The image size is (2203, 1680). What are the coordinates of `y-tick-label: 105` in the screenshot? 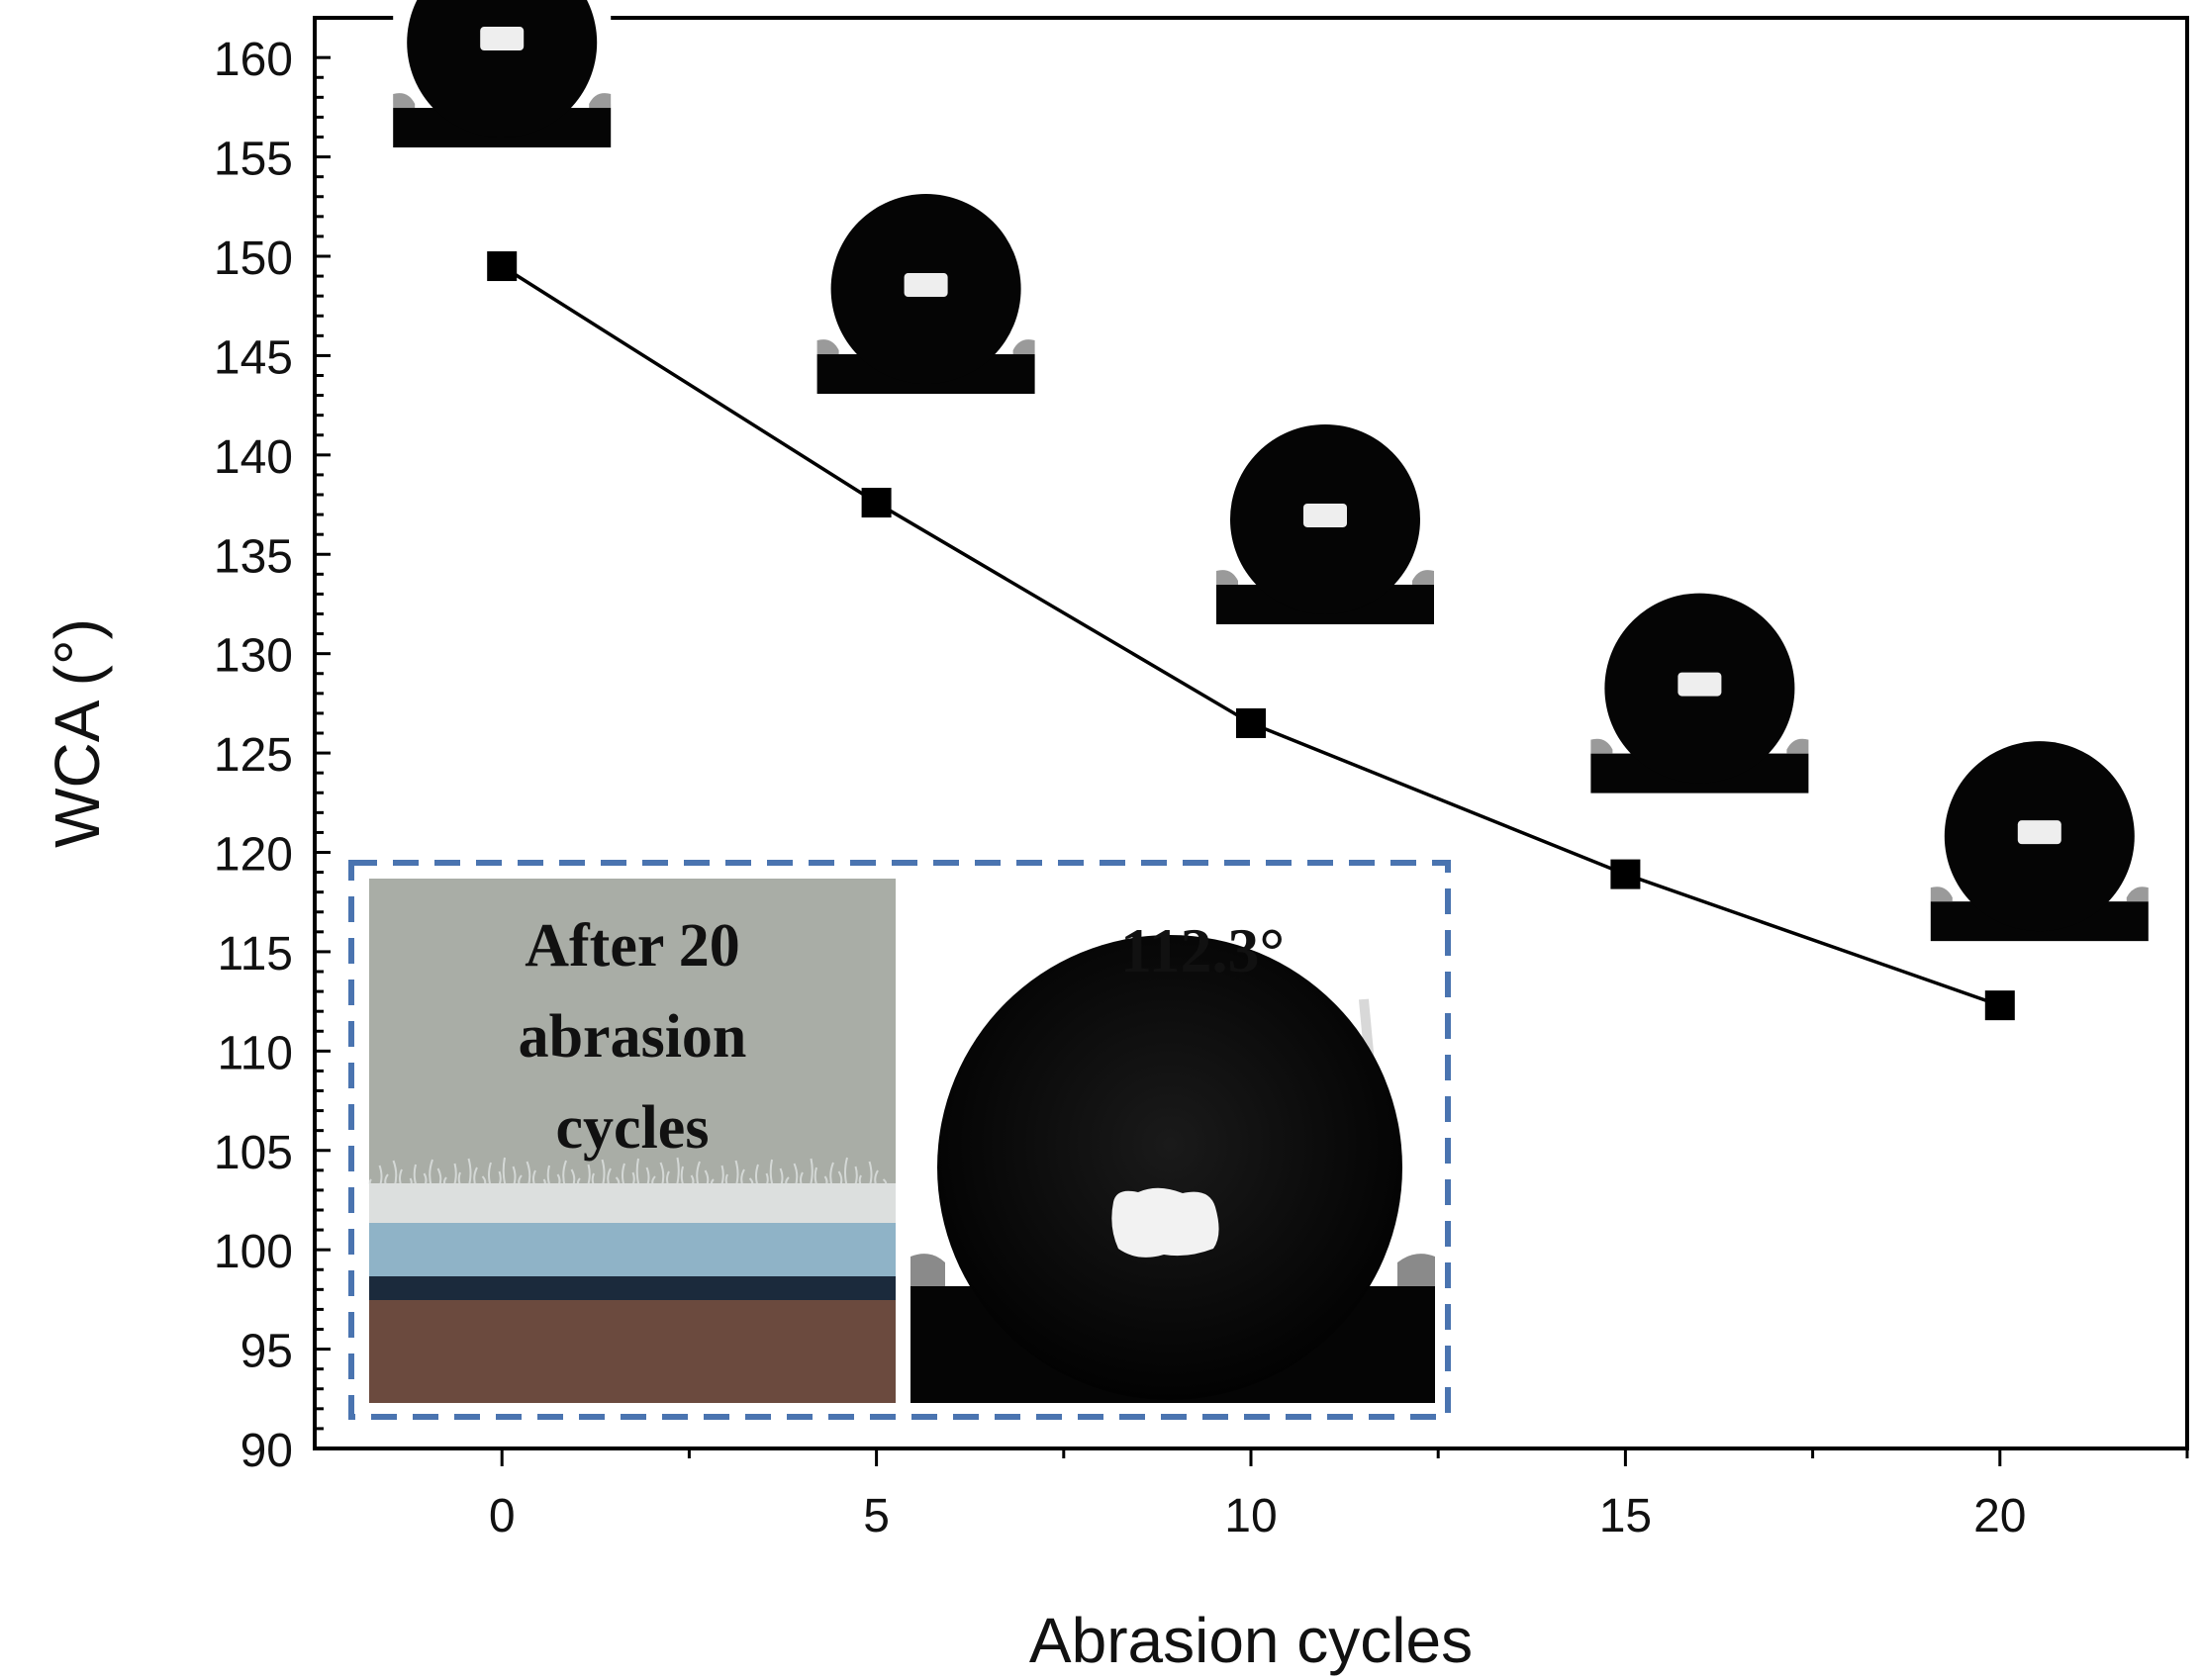 It's located at (254, 1153).